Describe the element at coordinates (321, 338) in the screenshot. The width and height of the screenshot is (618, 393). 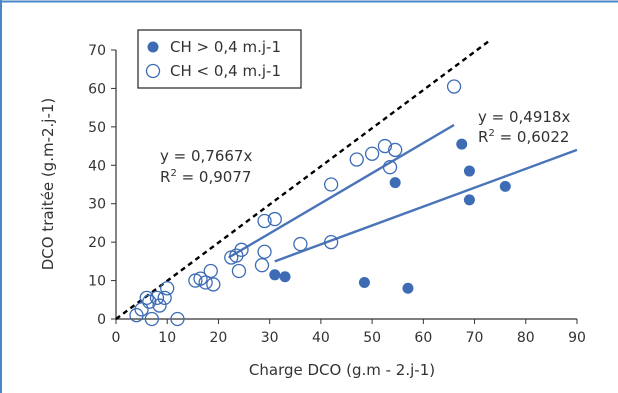
I see `x-tick-label: 40` at that location.